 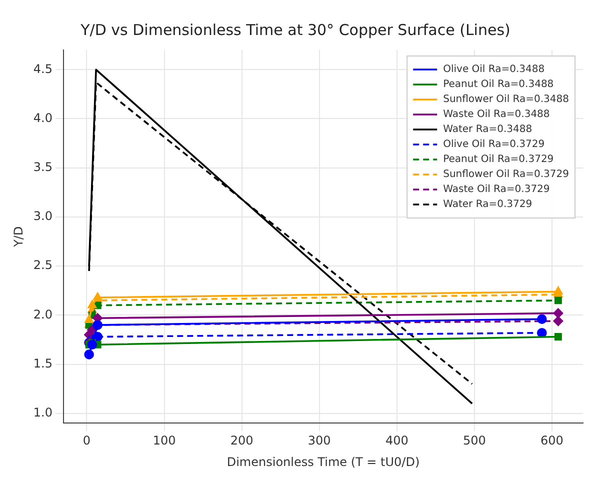 I want to click on y-tick-label: 4.0, so click(x=42, y=117).